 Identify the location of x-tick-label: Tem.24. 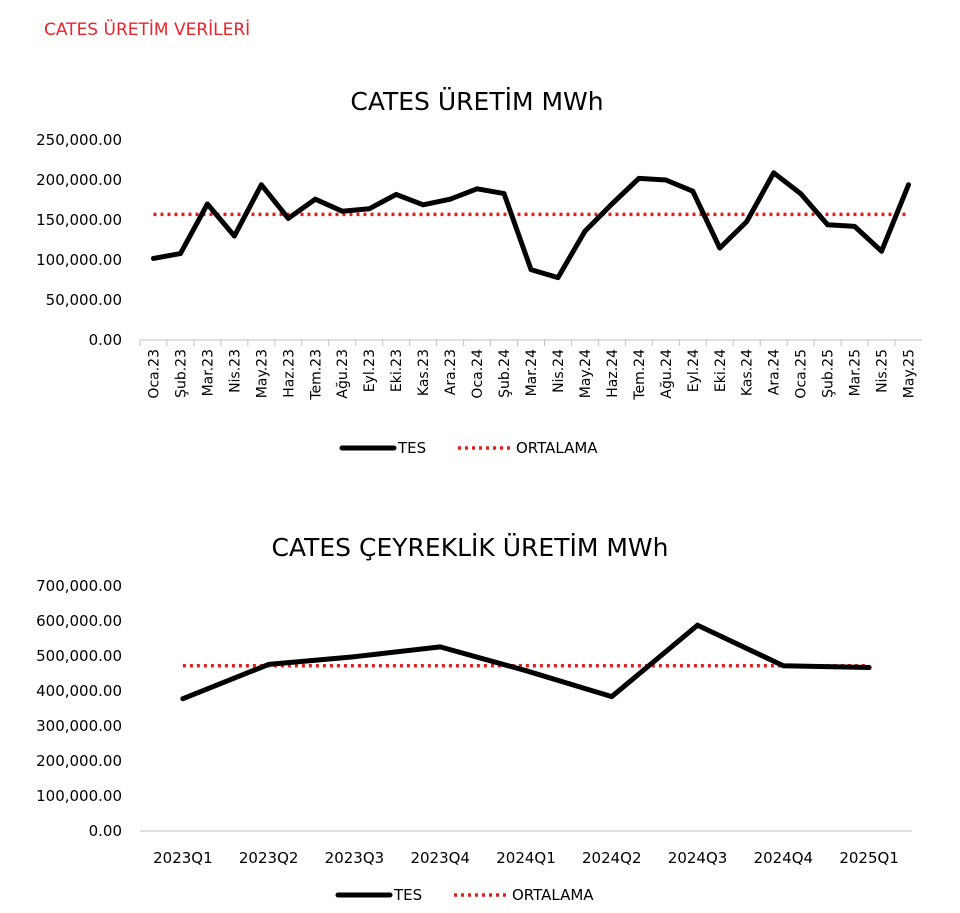
(640, 375).